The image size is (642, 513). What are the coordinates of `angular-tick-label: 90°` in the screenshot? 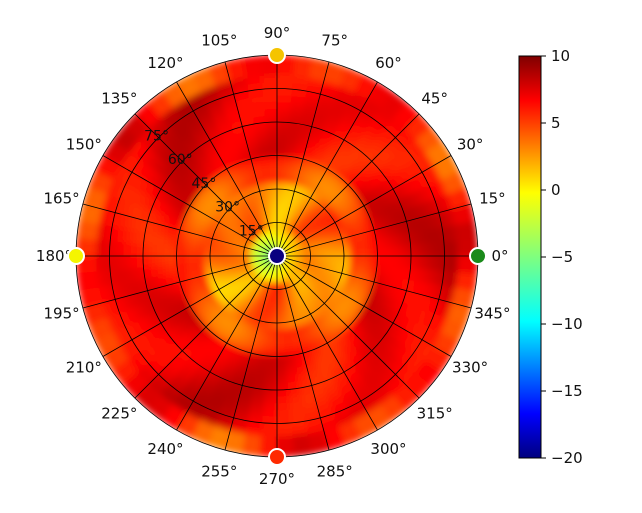 It's located at (277, 33).